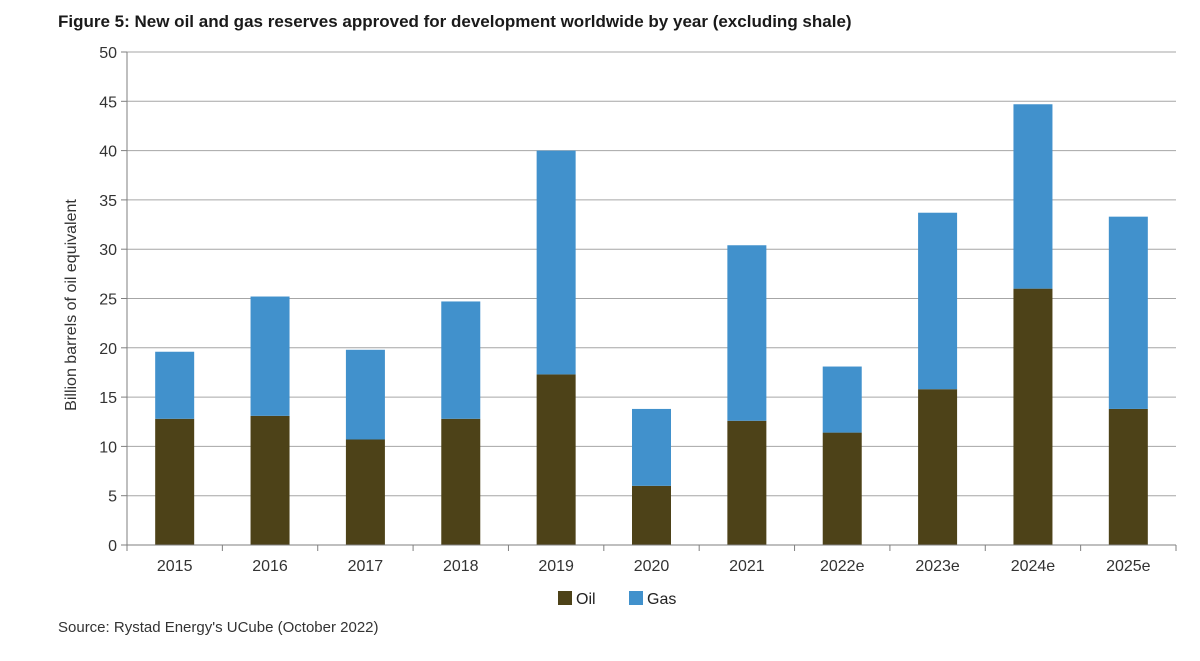 The height and width of the screenshot is (661, 1200). I want to click on x-tick-label: 2025e, so click(1128, 566).